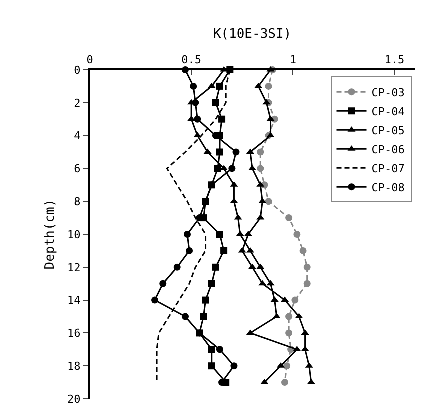 The width and height of the screenshot is (427, 418). I want to click on y-axis-title: Depth(cm), so click(50, 234).